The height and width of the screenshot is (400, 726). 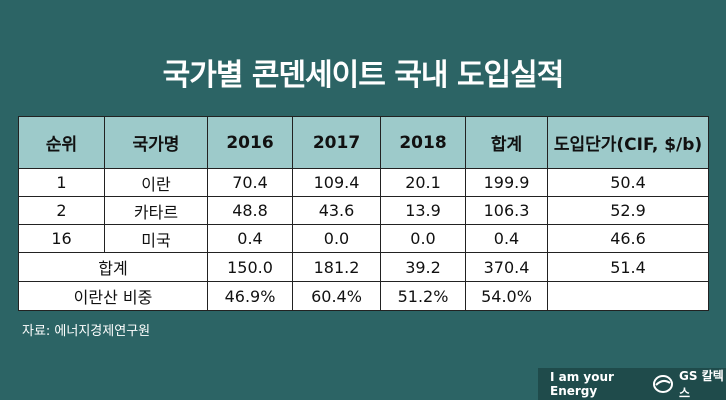 I want to click on share-row: 이란산 비중 46.9% 60.4% 51.2% 54.0%, so click(x=363, y=296).